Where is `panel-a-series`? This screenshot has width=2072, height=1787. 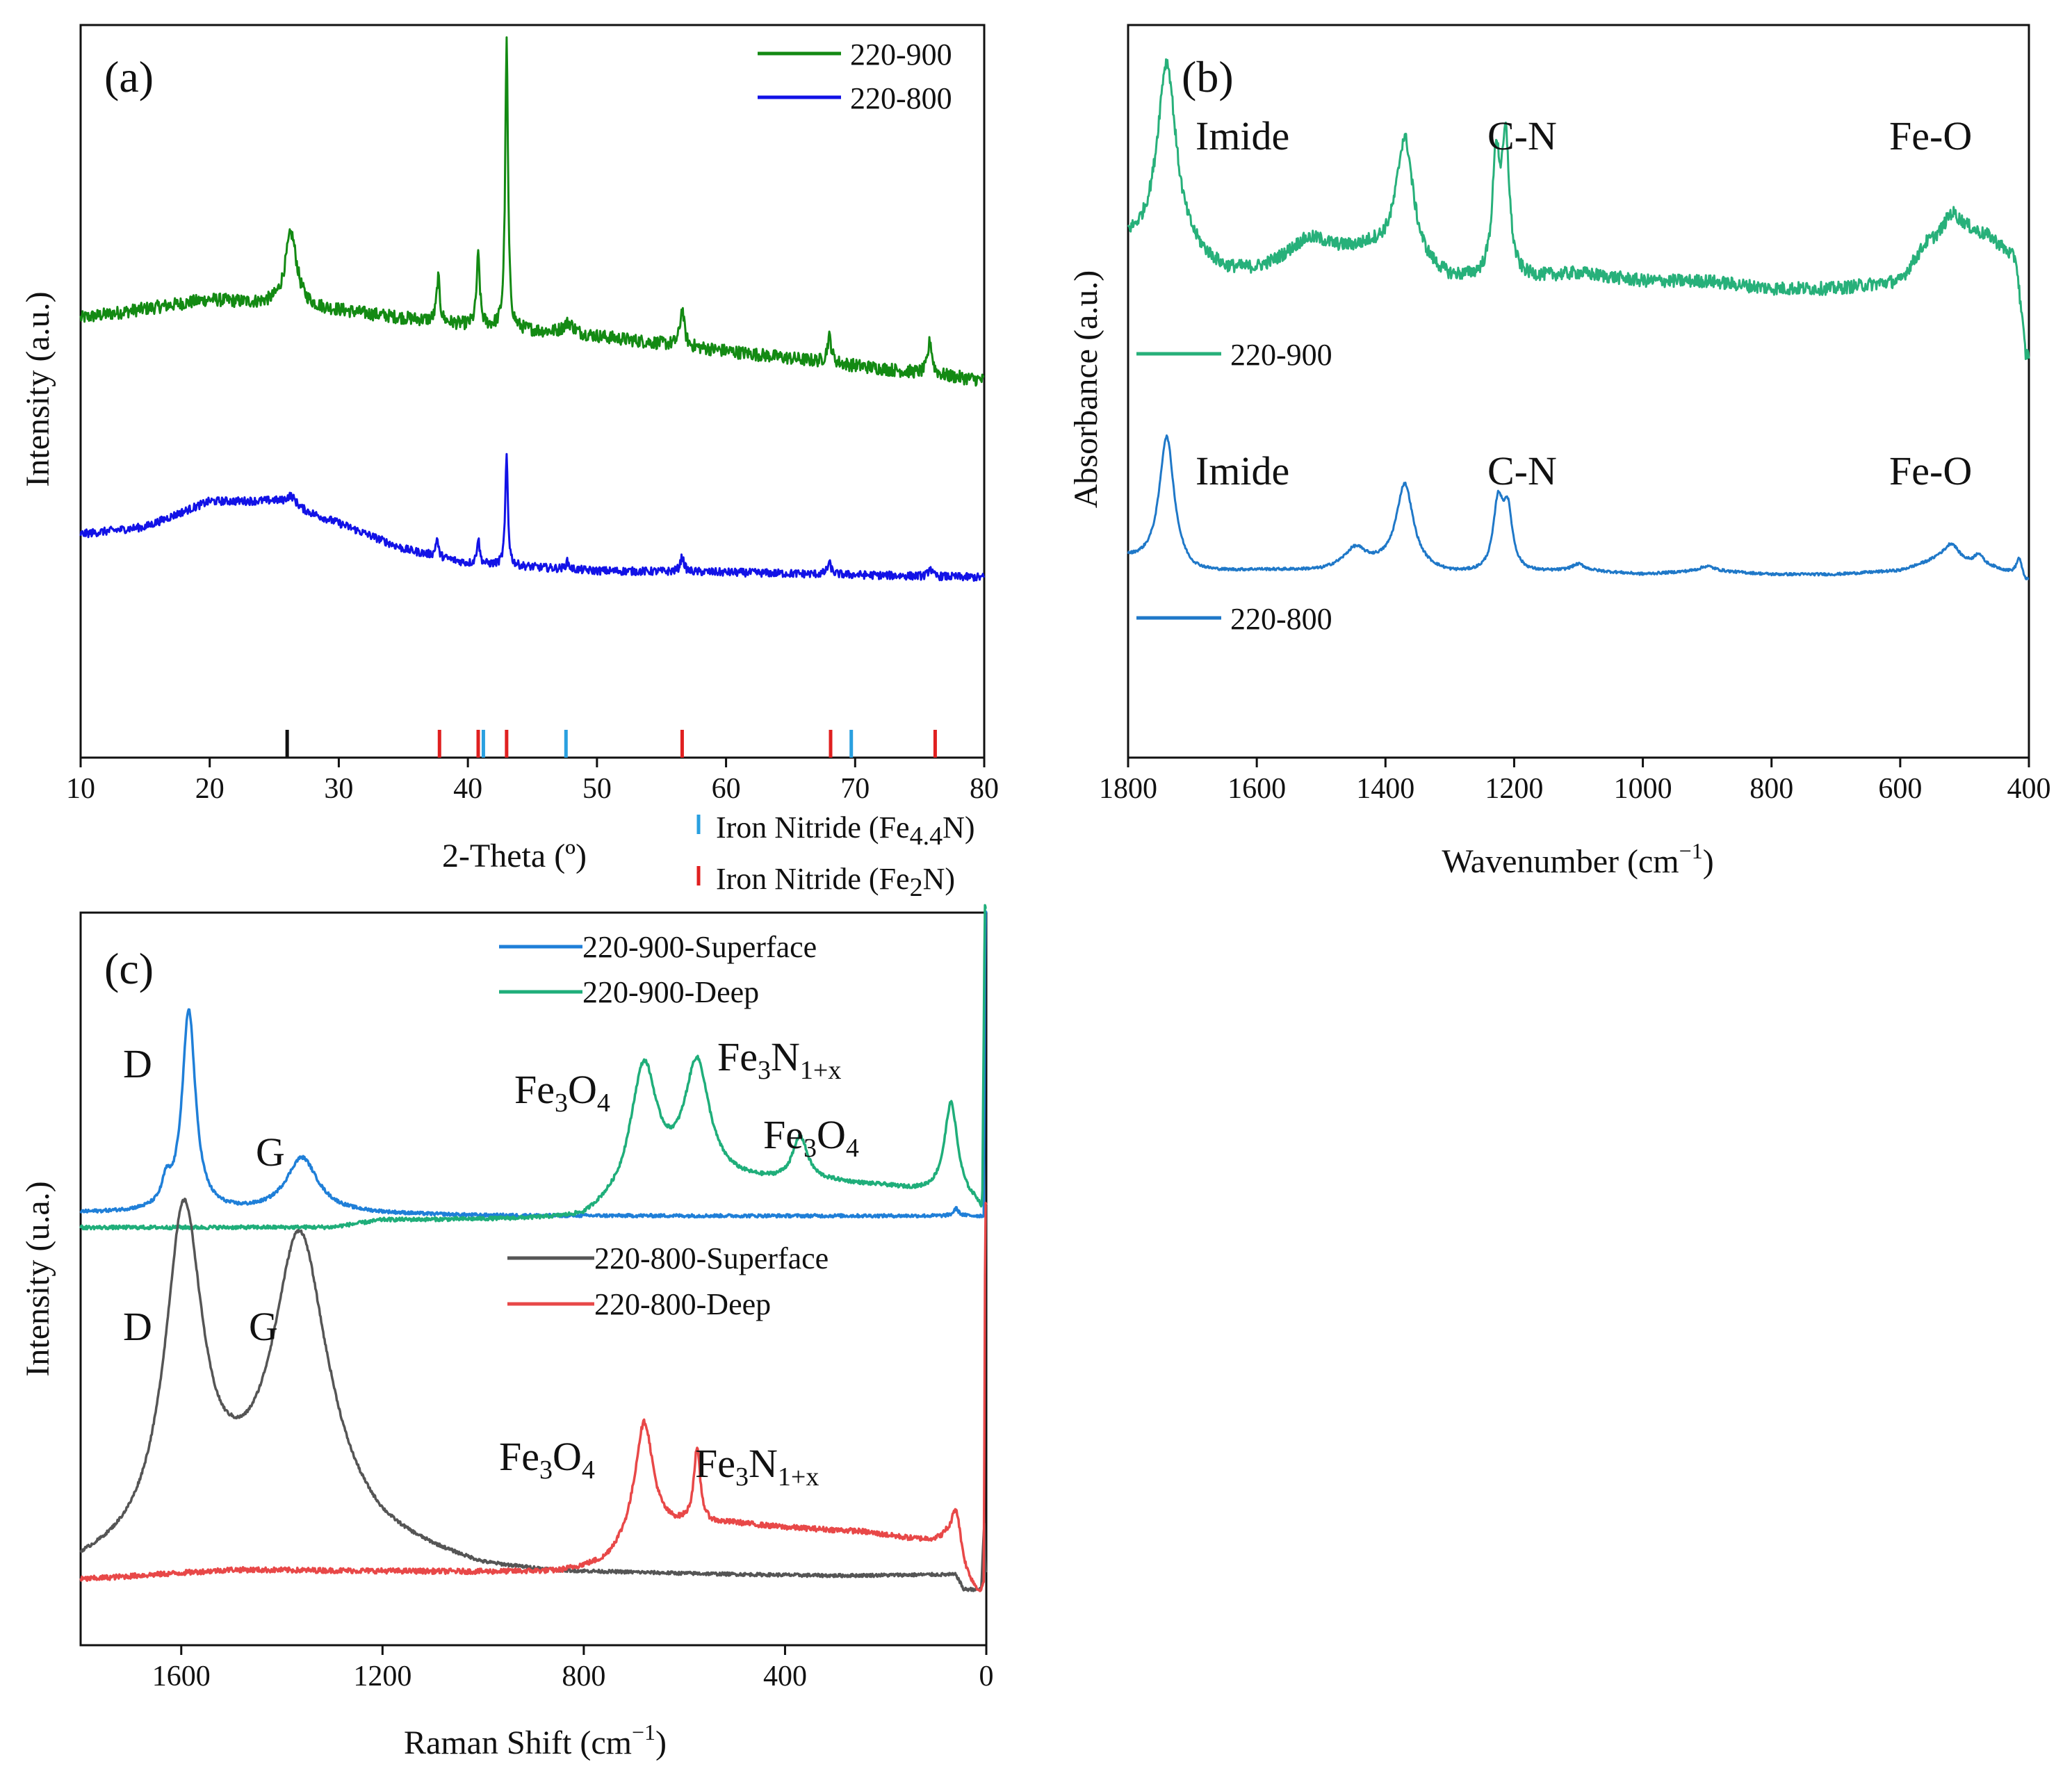
panel-a-series is located at coordinates (532, 309).